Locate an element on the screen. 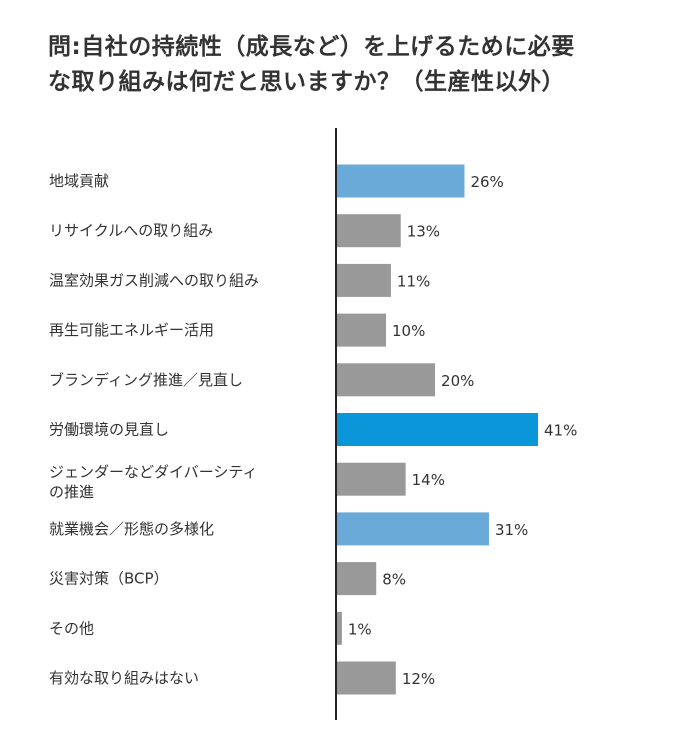 This screenshot has width=676, height=750. category-label: 有効な取り組みはない is located at coordinates (124, 678).